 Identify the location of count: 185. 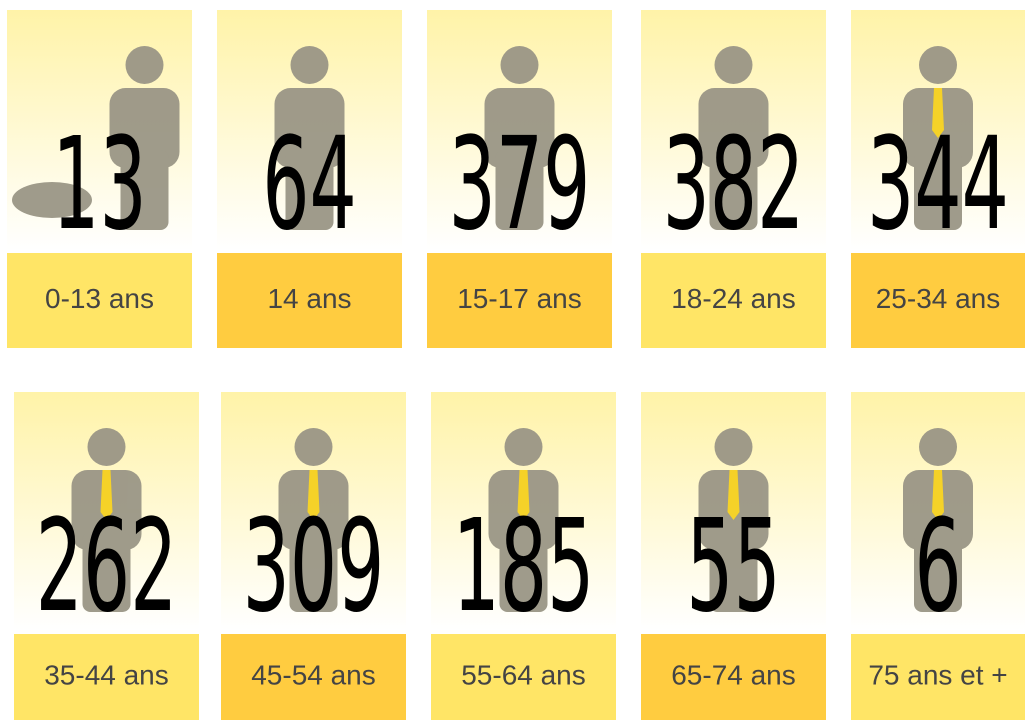
(524, 565).